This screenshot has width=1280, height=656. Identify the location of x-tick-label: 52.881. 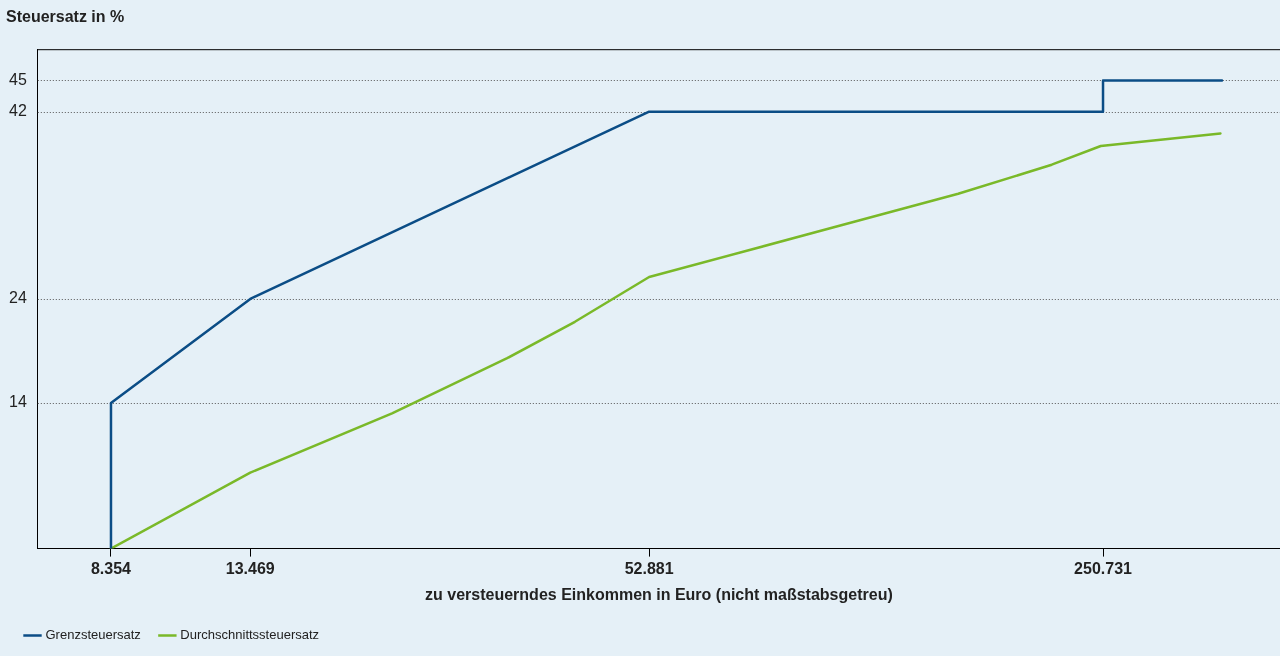
(649, 568).